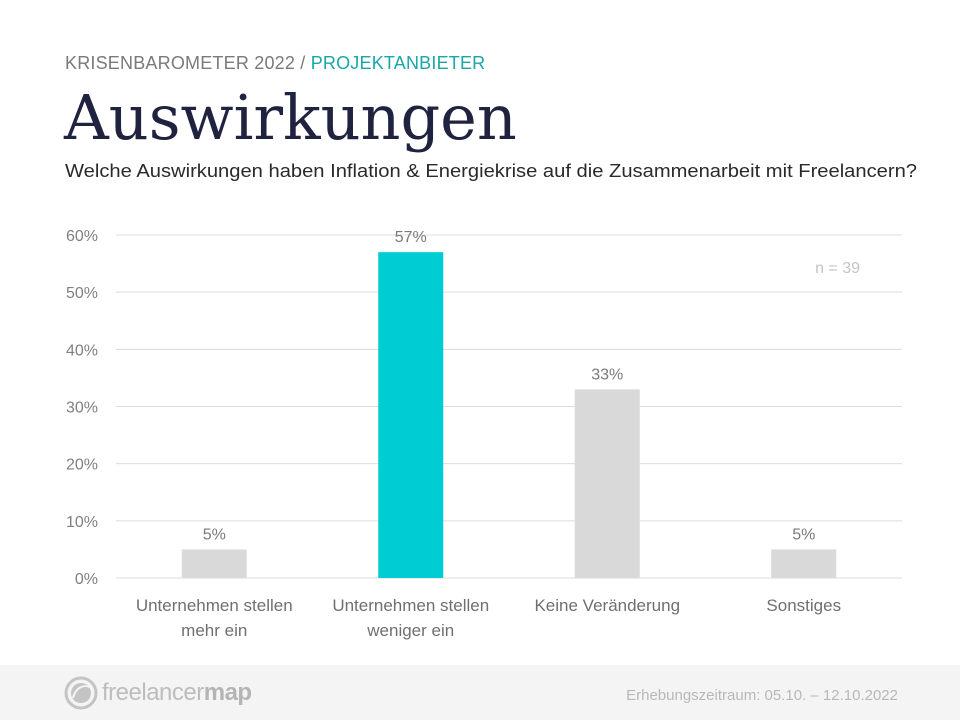 This screenshot has width=960, height=720. I want to click on page-title: Auswirkungen, so click(290, 117).